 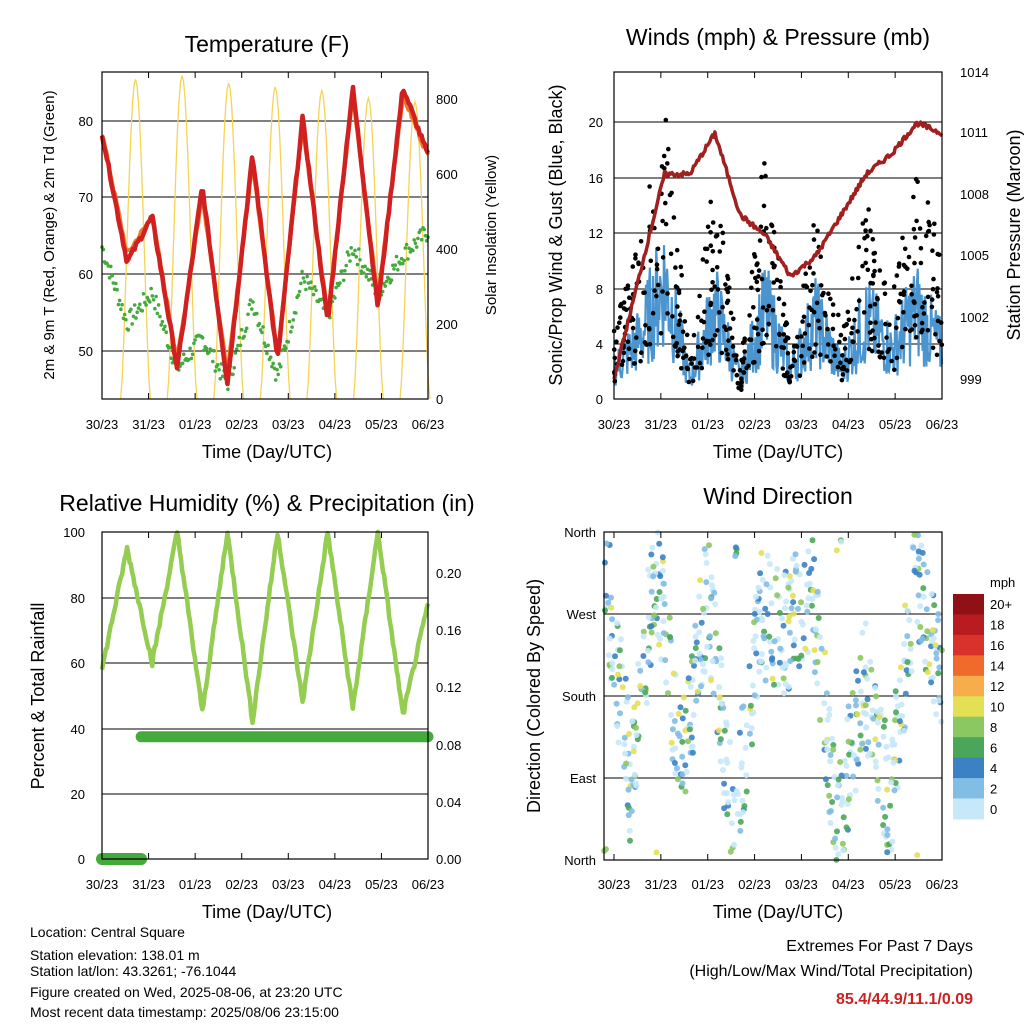 What do you see at coordinates (993, 768) in the screenshot?
I see `legend-label: 4` at bounding box center [993, 768].